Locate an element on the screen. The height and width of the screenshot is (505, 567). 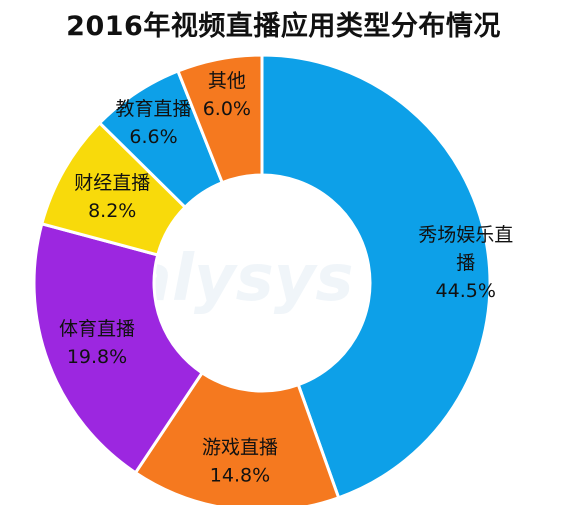
slice-label-5: 其他 6.0% is located at coordinates (227, 95).